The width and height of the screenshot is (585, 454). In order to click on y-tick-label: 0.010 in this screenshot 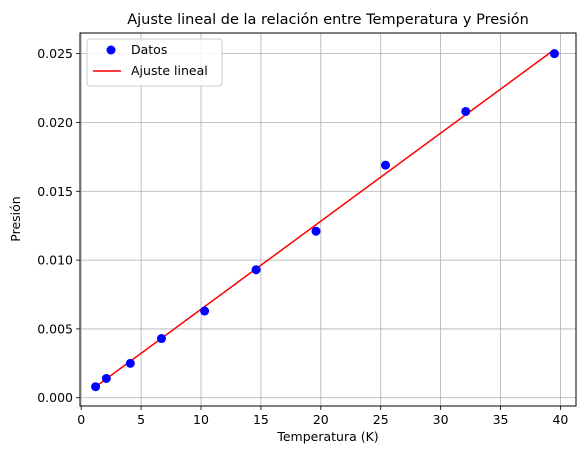, I will do `click(55, 260)`.